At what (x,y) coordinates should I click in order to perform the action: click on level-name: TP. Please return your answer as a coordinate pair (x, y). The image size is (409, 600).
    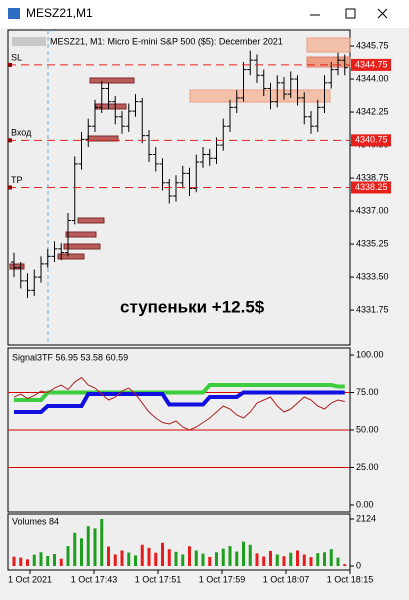
    Looking at the image, I should click on (17, 180).